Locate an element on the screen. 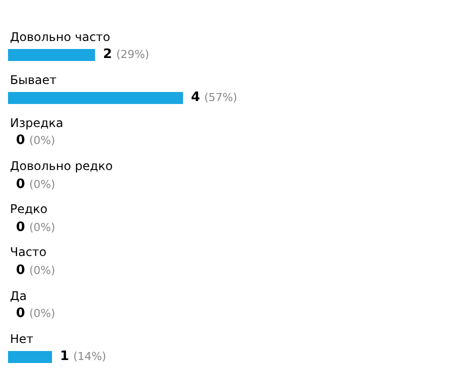  y-tick-label: Редко is located at coordinates (29, 209).